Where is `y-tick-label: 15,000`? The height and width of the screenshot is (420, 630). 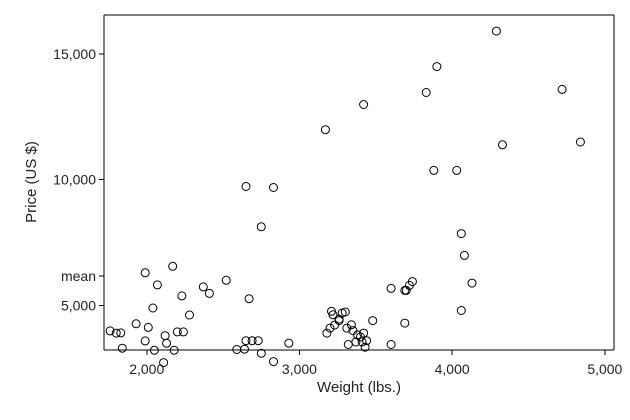
y-tick-label: 15,000 is located at coordinates (74, 54).